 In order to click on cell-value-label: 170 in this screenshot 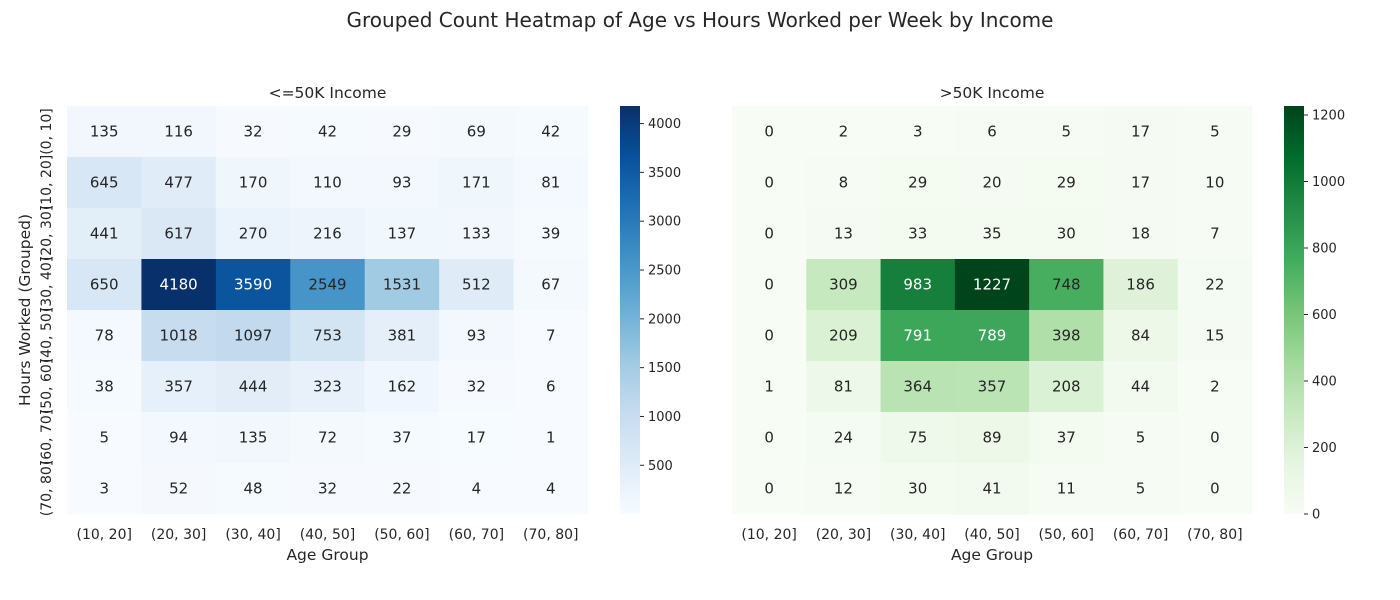, I will do `click(253, 183)`.